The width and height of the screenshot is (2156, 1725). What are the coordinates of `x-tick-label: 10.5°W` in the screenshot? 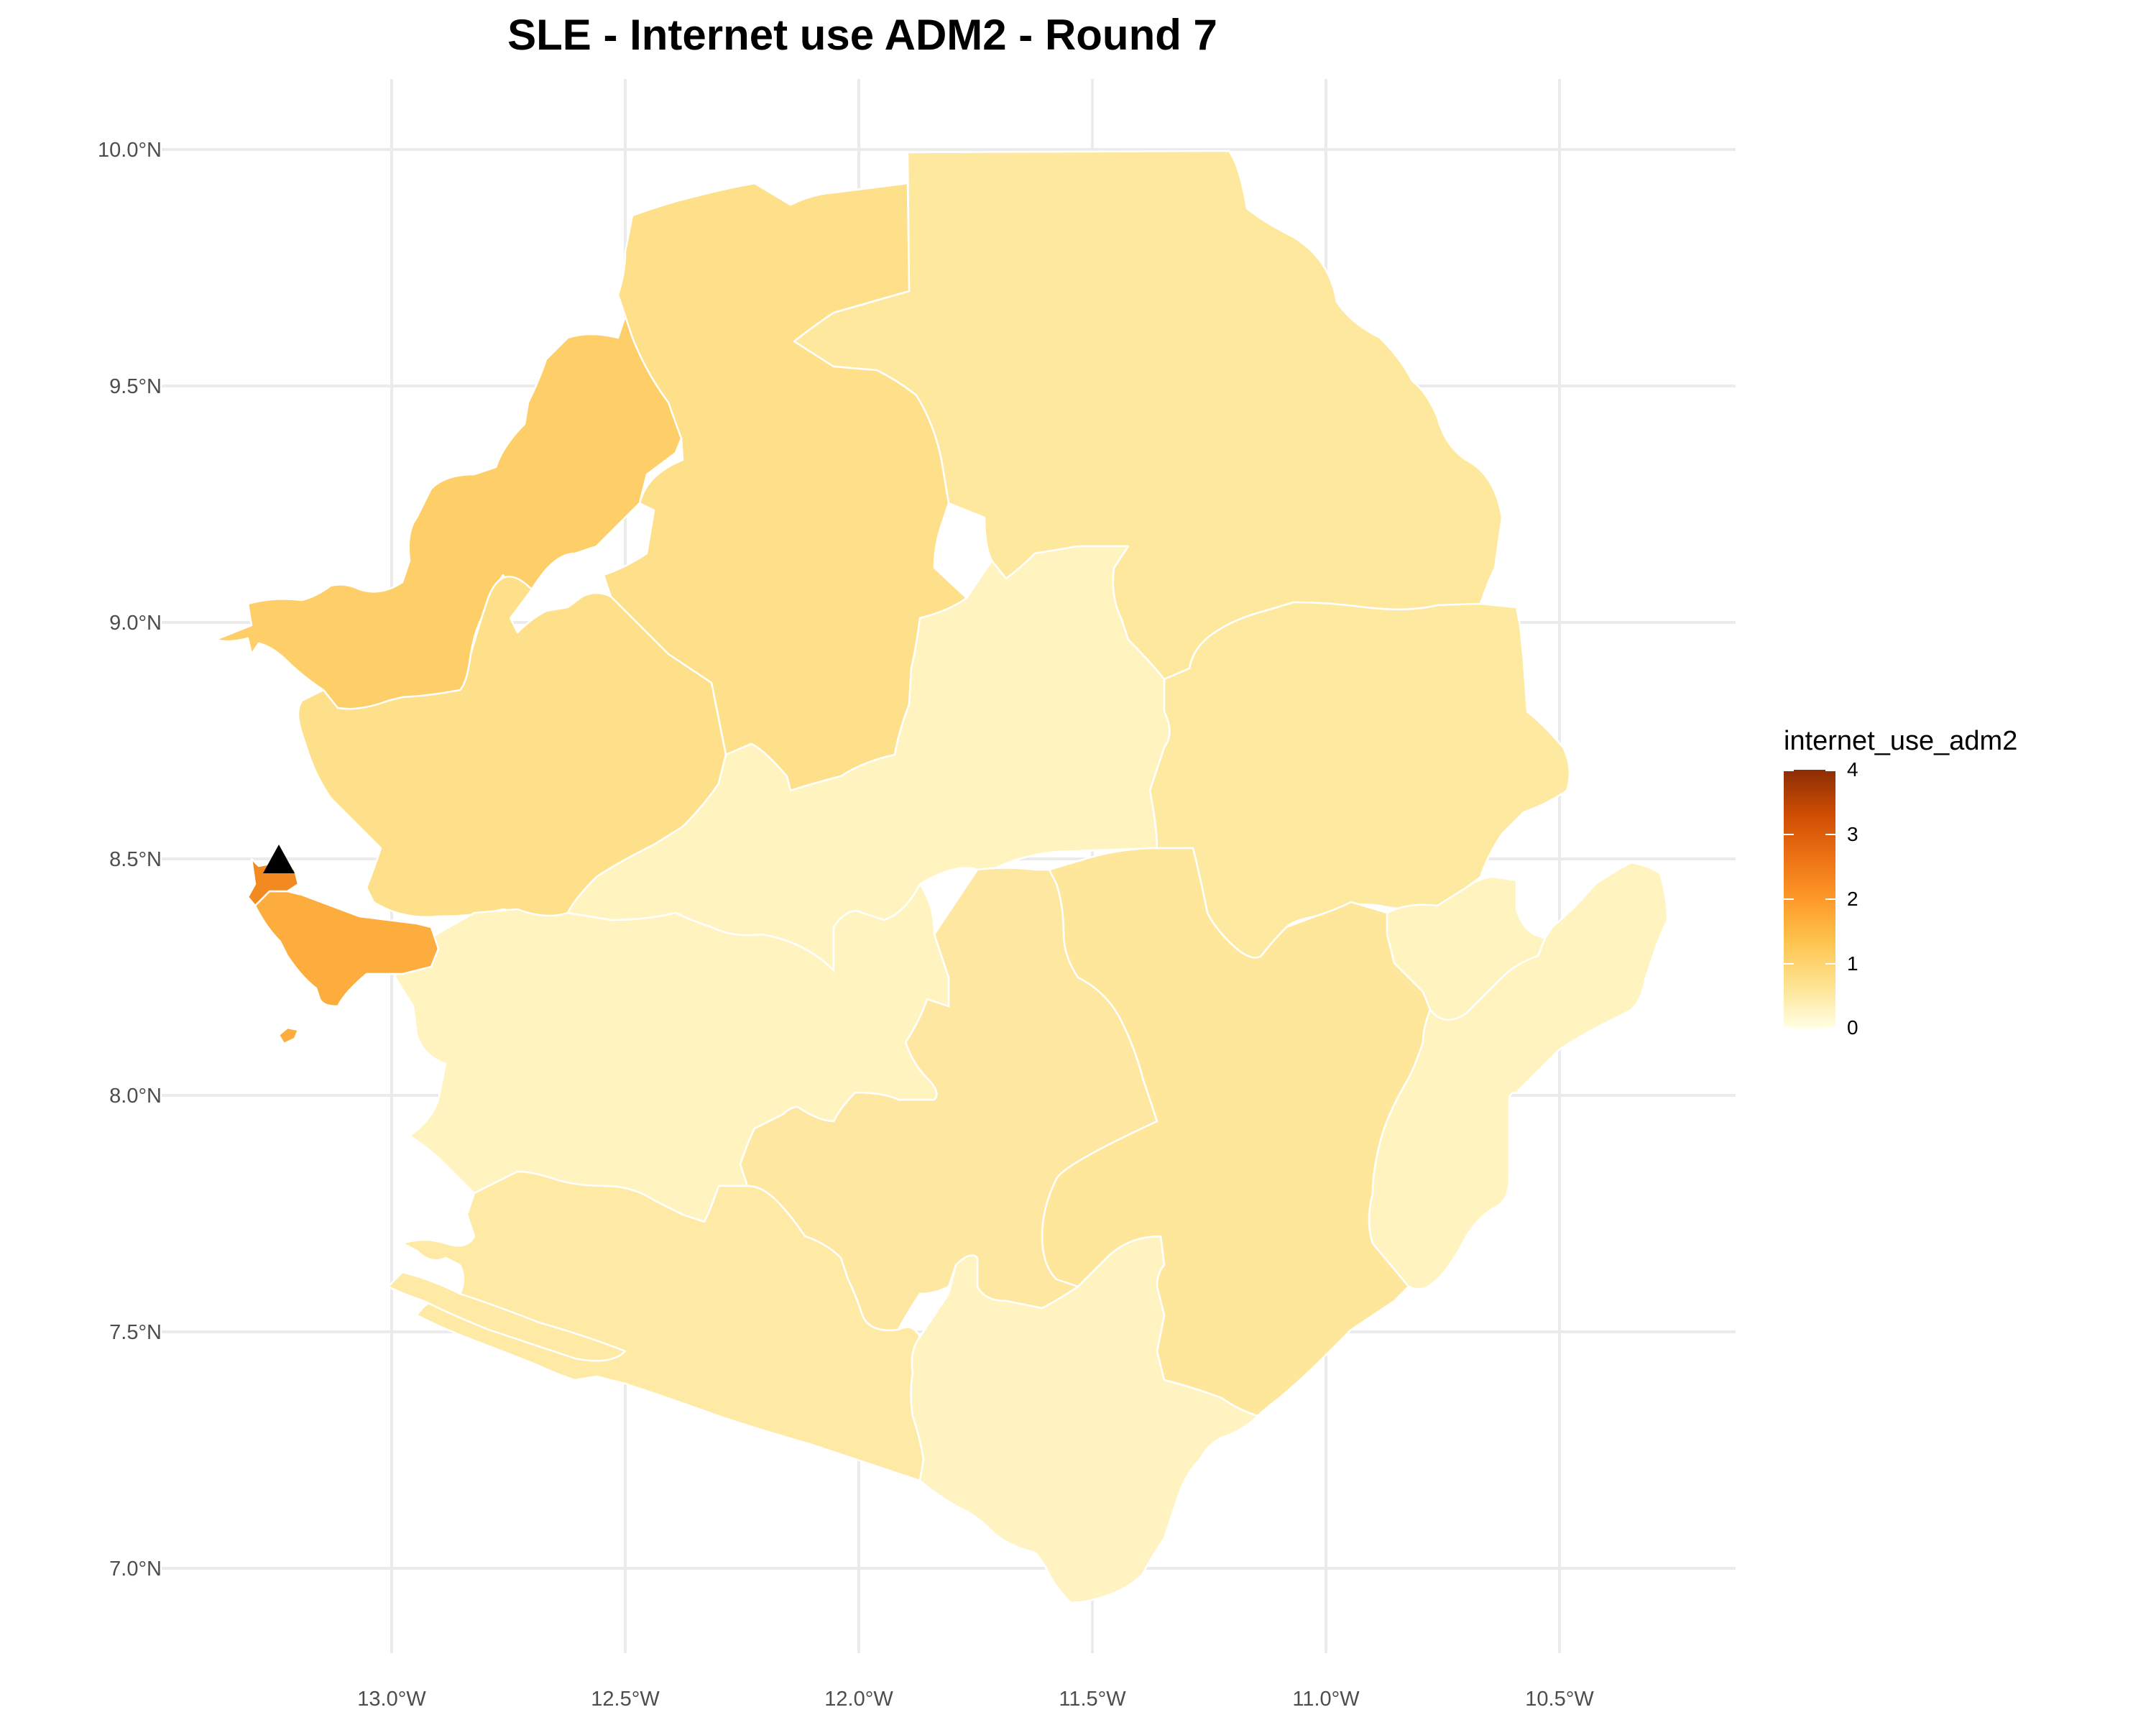 It's located at (1559, 1699).